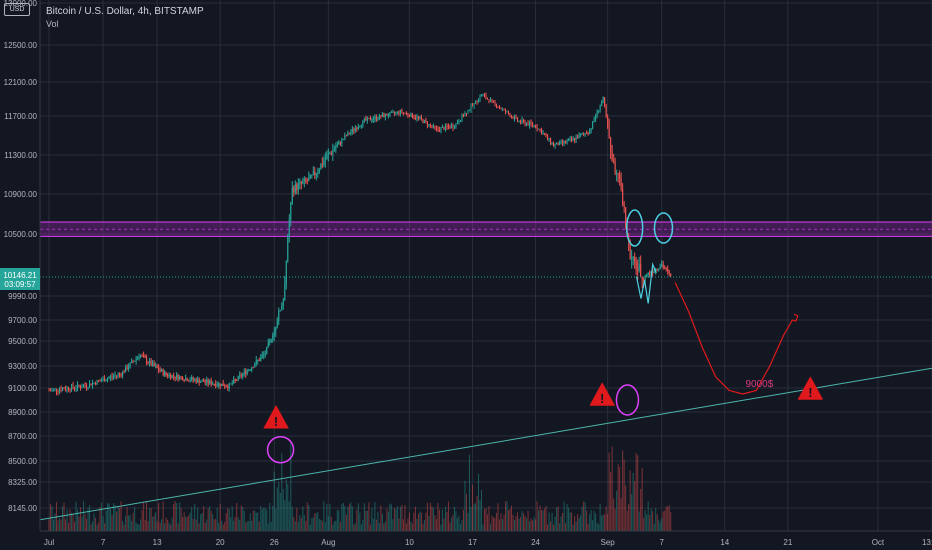 This screenshot has width=932, height=550. What do you see at coordinates (627, 400) in the screenshot?
I see `magenta-circle-right` at bounding box center [627, 400].